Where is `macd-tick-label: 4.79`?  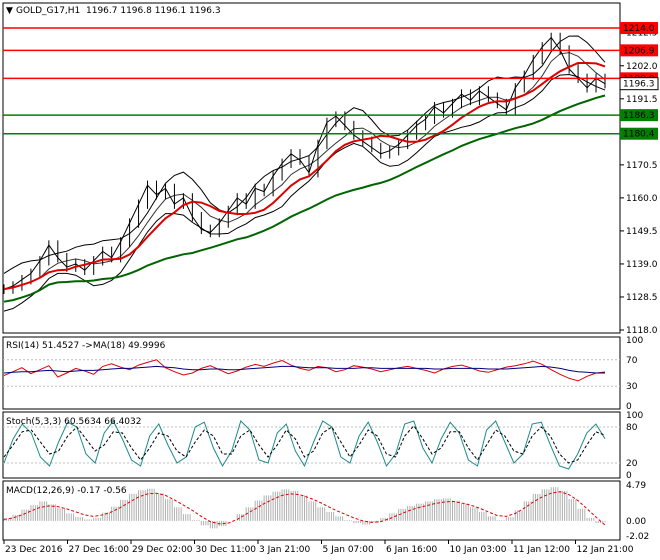
macd-tick-label: 4.79 is located at coordinates (636, 486).